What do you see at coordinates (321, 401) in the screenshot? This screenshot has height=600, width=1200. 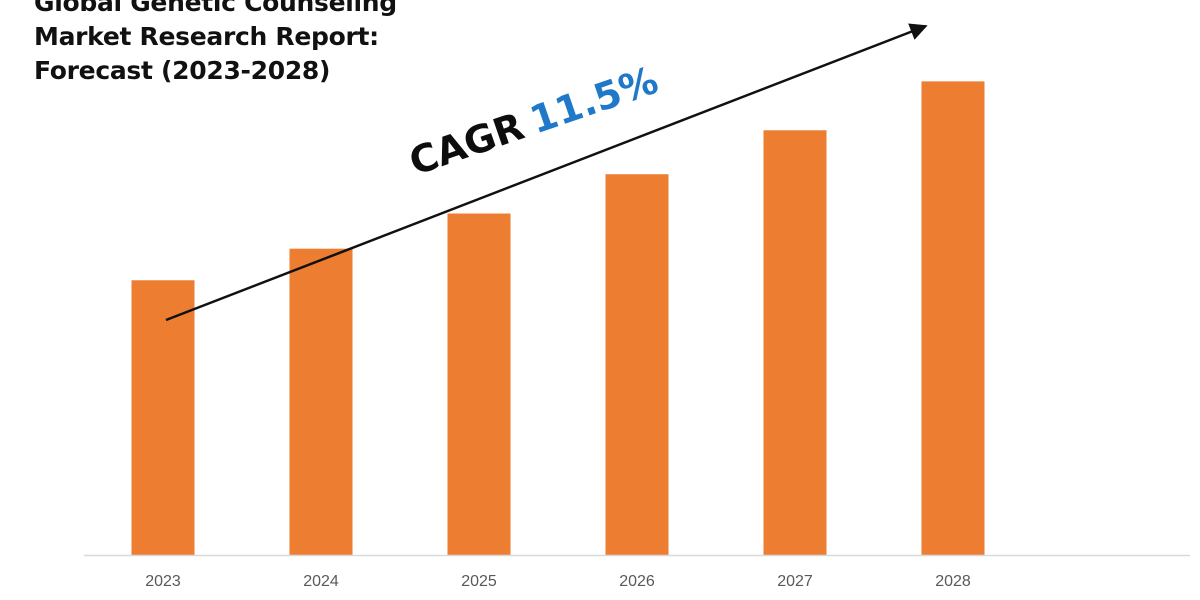 I see `bar-2024` at bounding box center [321, 401].